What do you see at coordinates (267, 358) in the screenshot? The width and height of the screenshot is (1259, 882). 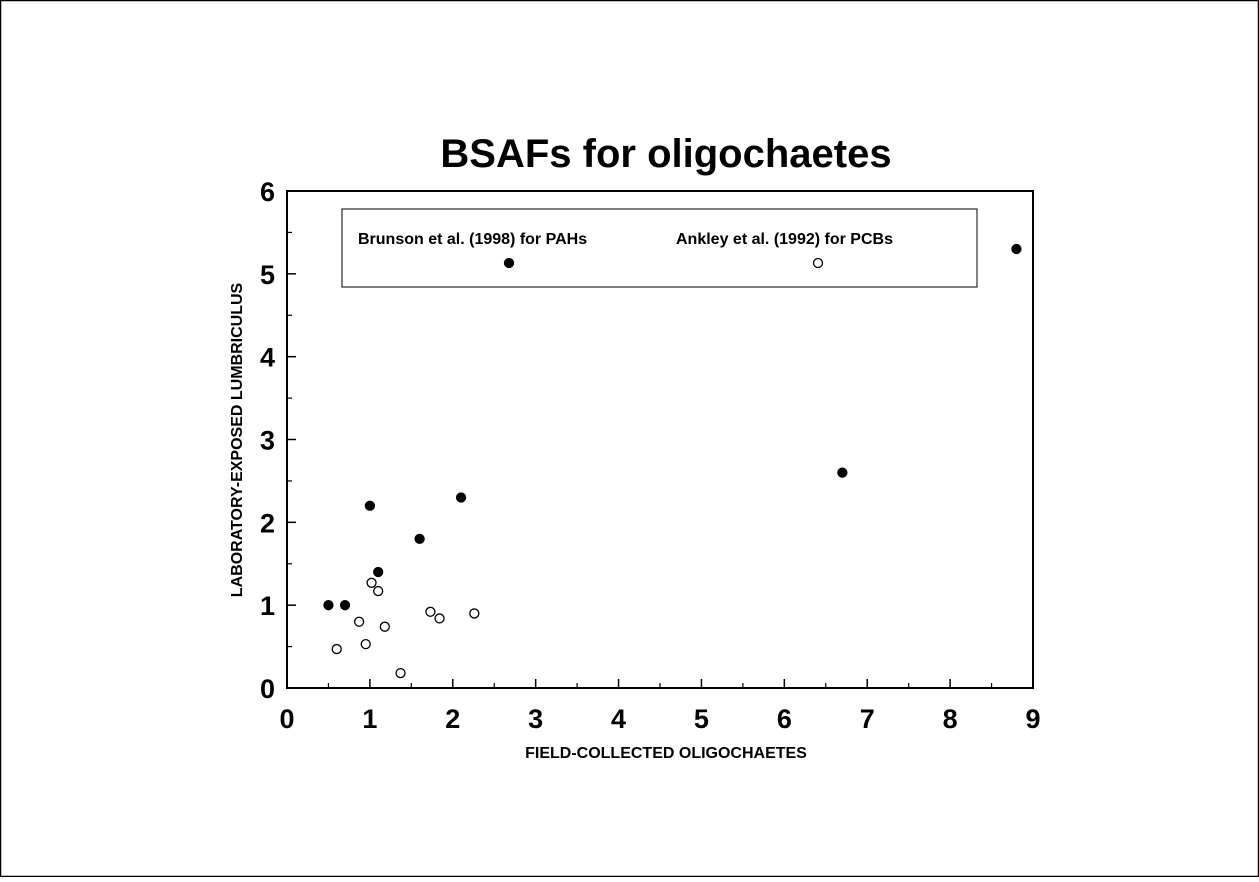 I see `y-tick-label: 4` at bounding box center [267, 358].